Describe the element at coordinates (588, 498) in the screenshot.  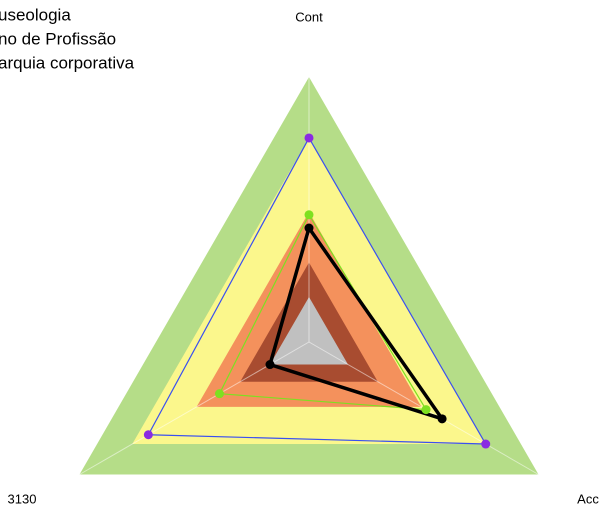
I see `axis-label: Acc` at that location.